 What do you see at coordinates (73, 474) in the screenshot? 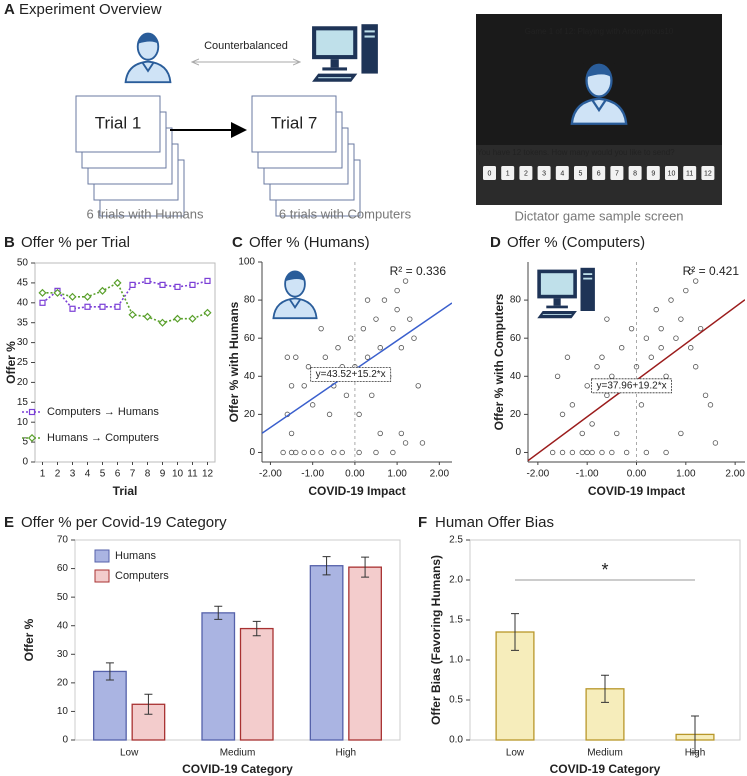
I see `x-tick-label: 3` at bounding box center [73, 474].